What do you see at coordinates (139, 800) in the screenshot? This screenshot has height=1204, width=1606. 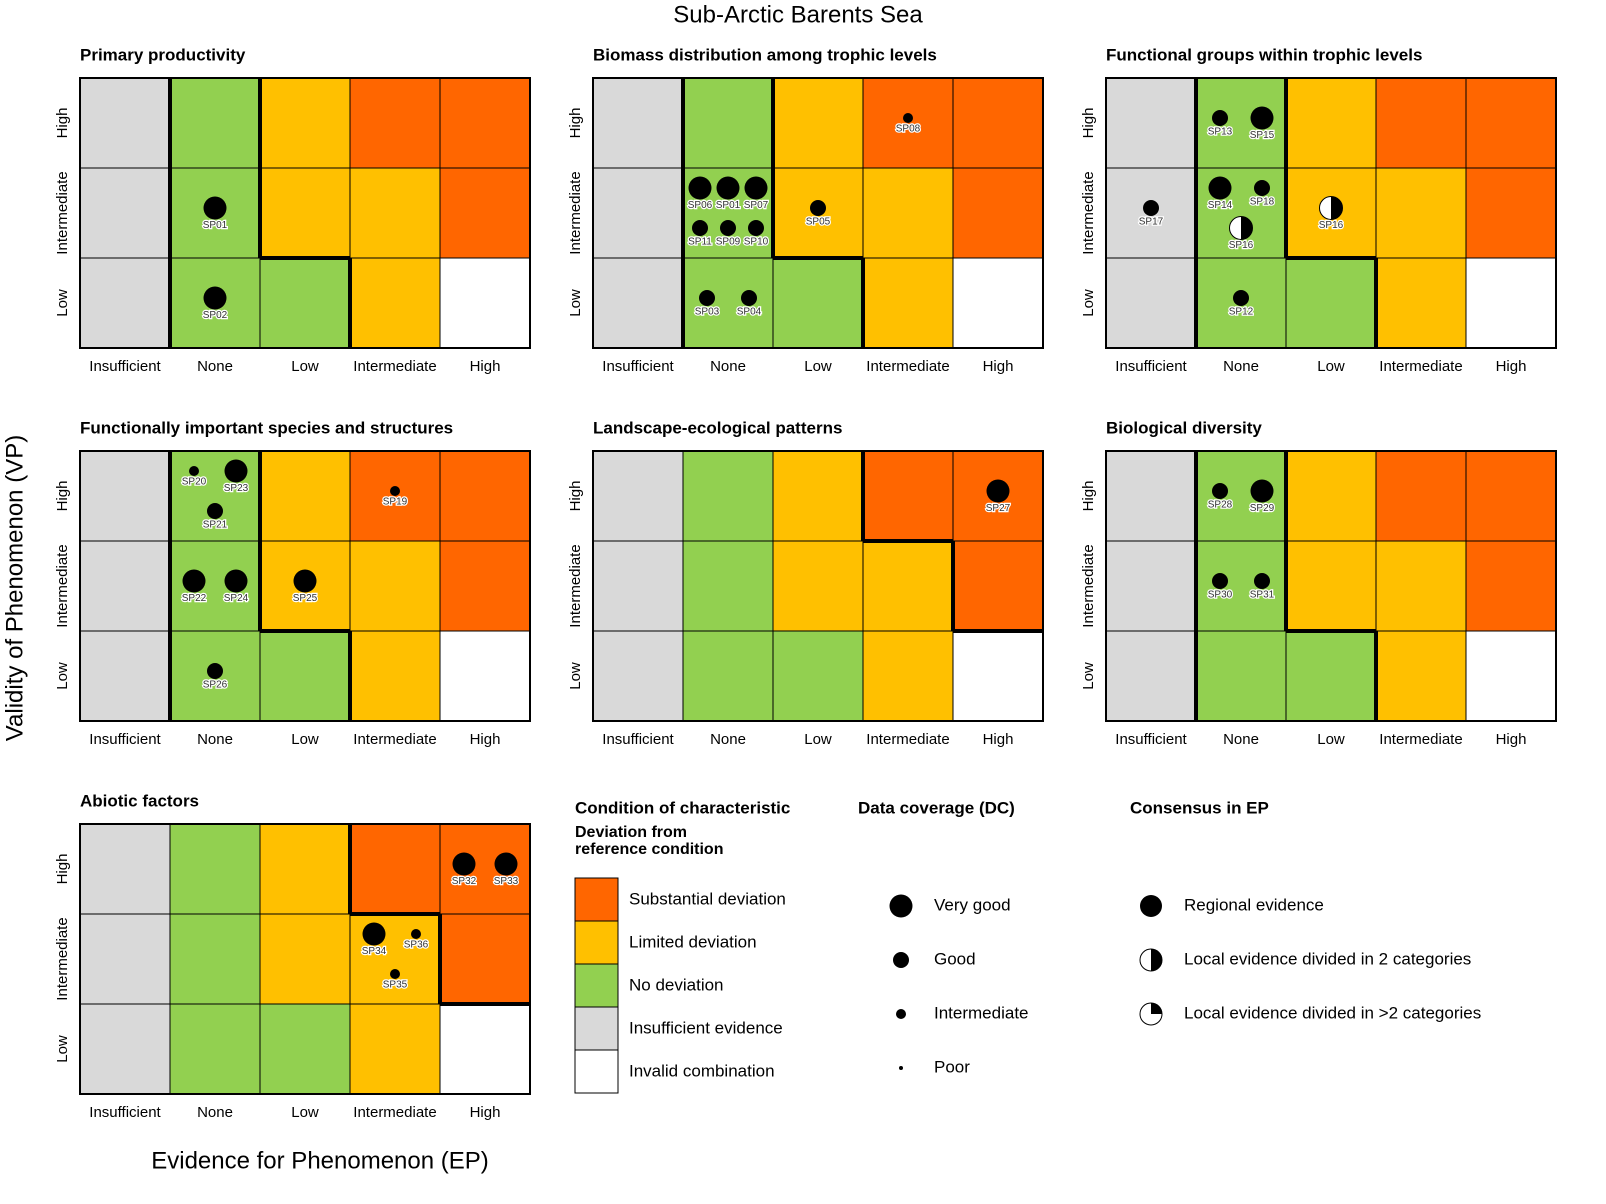 I see `panel-title: Abiotic factors` at bounding box center [139, 800].